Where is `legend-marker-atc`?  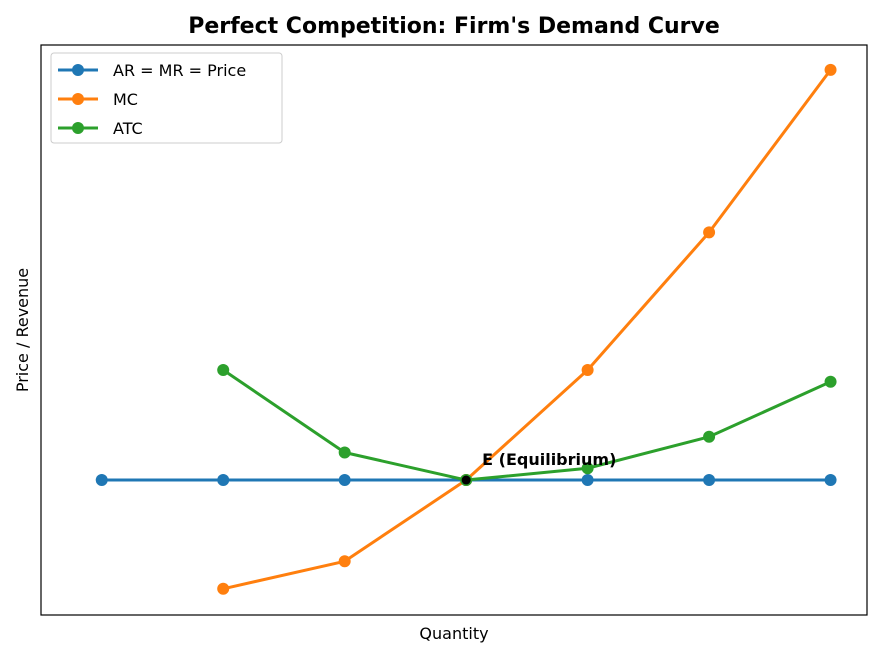
legend-marker-atc is located at coordinates (78, 128).